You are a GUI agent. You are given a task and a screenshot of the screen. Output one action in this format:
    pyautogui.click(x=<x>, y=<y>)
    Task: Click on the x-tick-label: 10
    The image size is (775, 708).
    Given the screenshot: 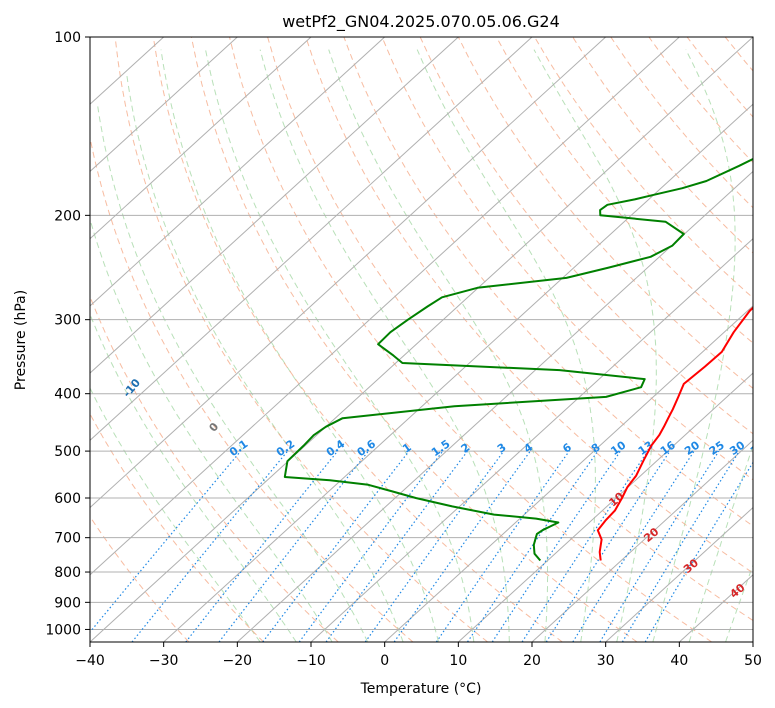 What is the action you would take?
    pyautogui.click(x=458, y=661)
    